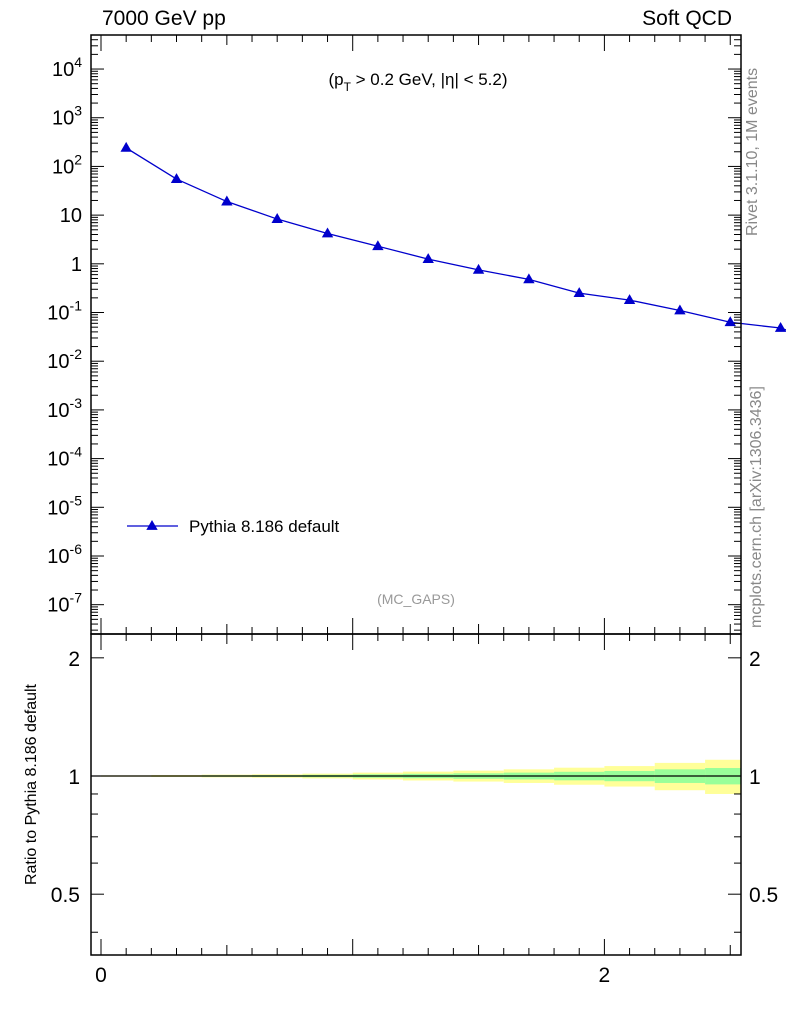  I want to click on legend-marker, so click(152, 525).